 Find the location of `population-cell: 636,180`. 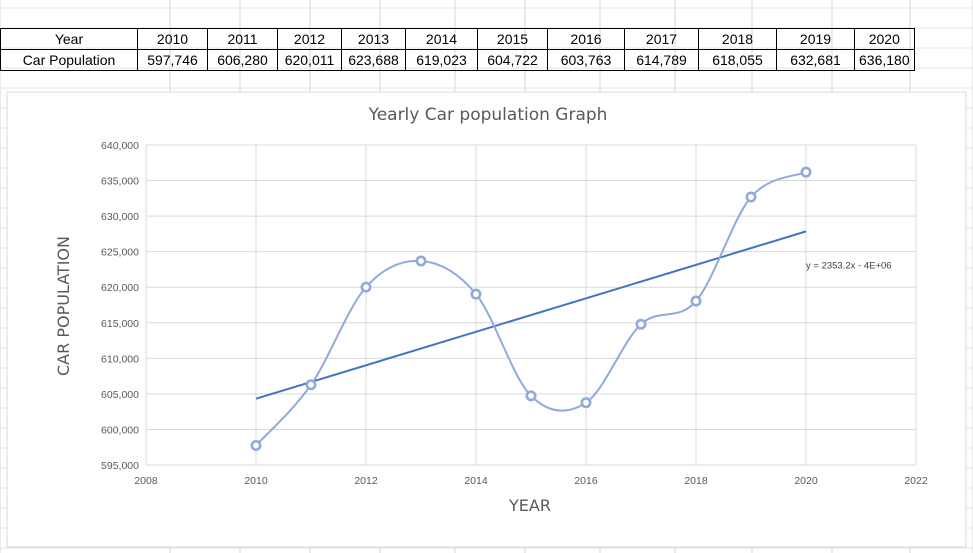

population-cell: 636,180 is located at coordinates (884, 60).